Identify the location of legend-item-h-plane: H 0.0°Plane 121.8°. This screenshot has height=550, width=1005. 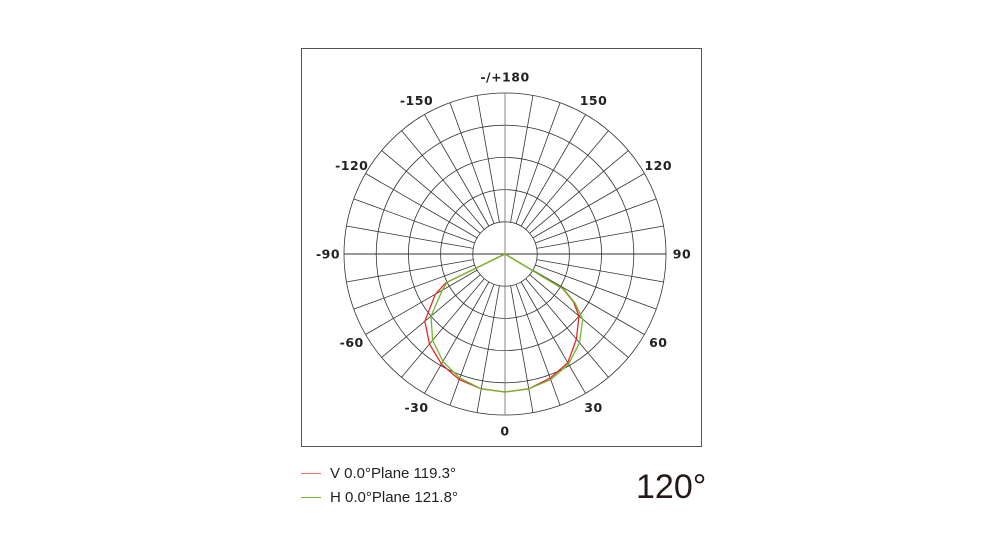
(379, 497).